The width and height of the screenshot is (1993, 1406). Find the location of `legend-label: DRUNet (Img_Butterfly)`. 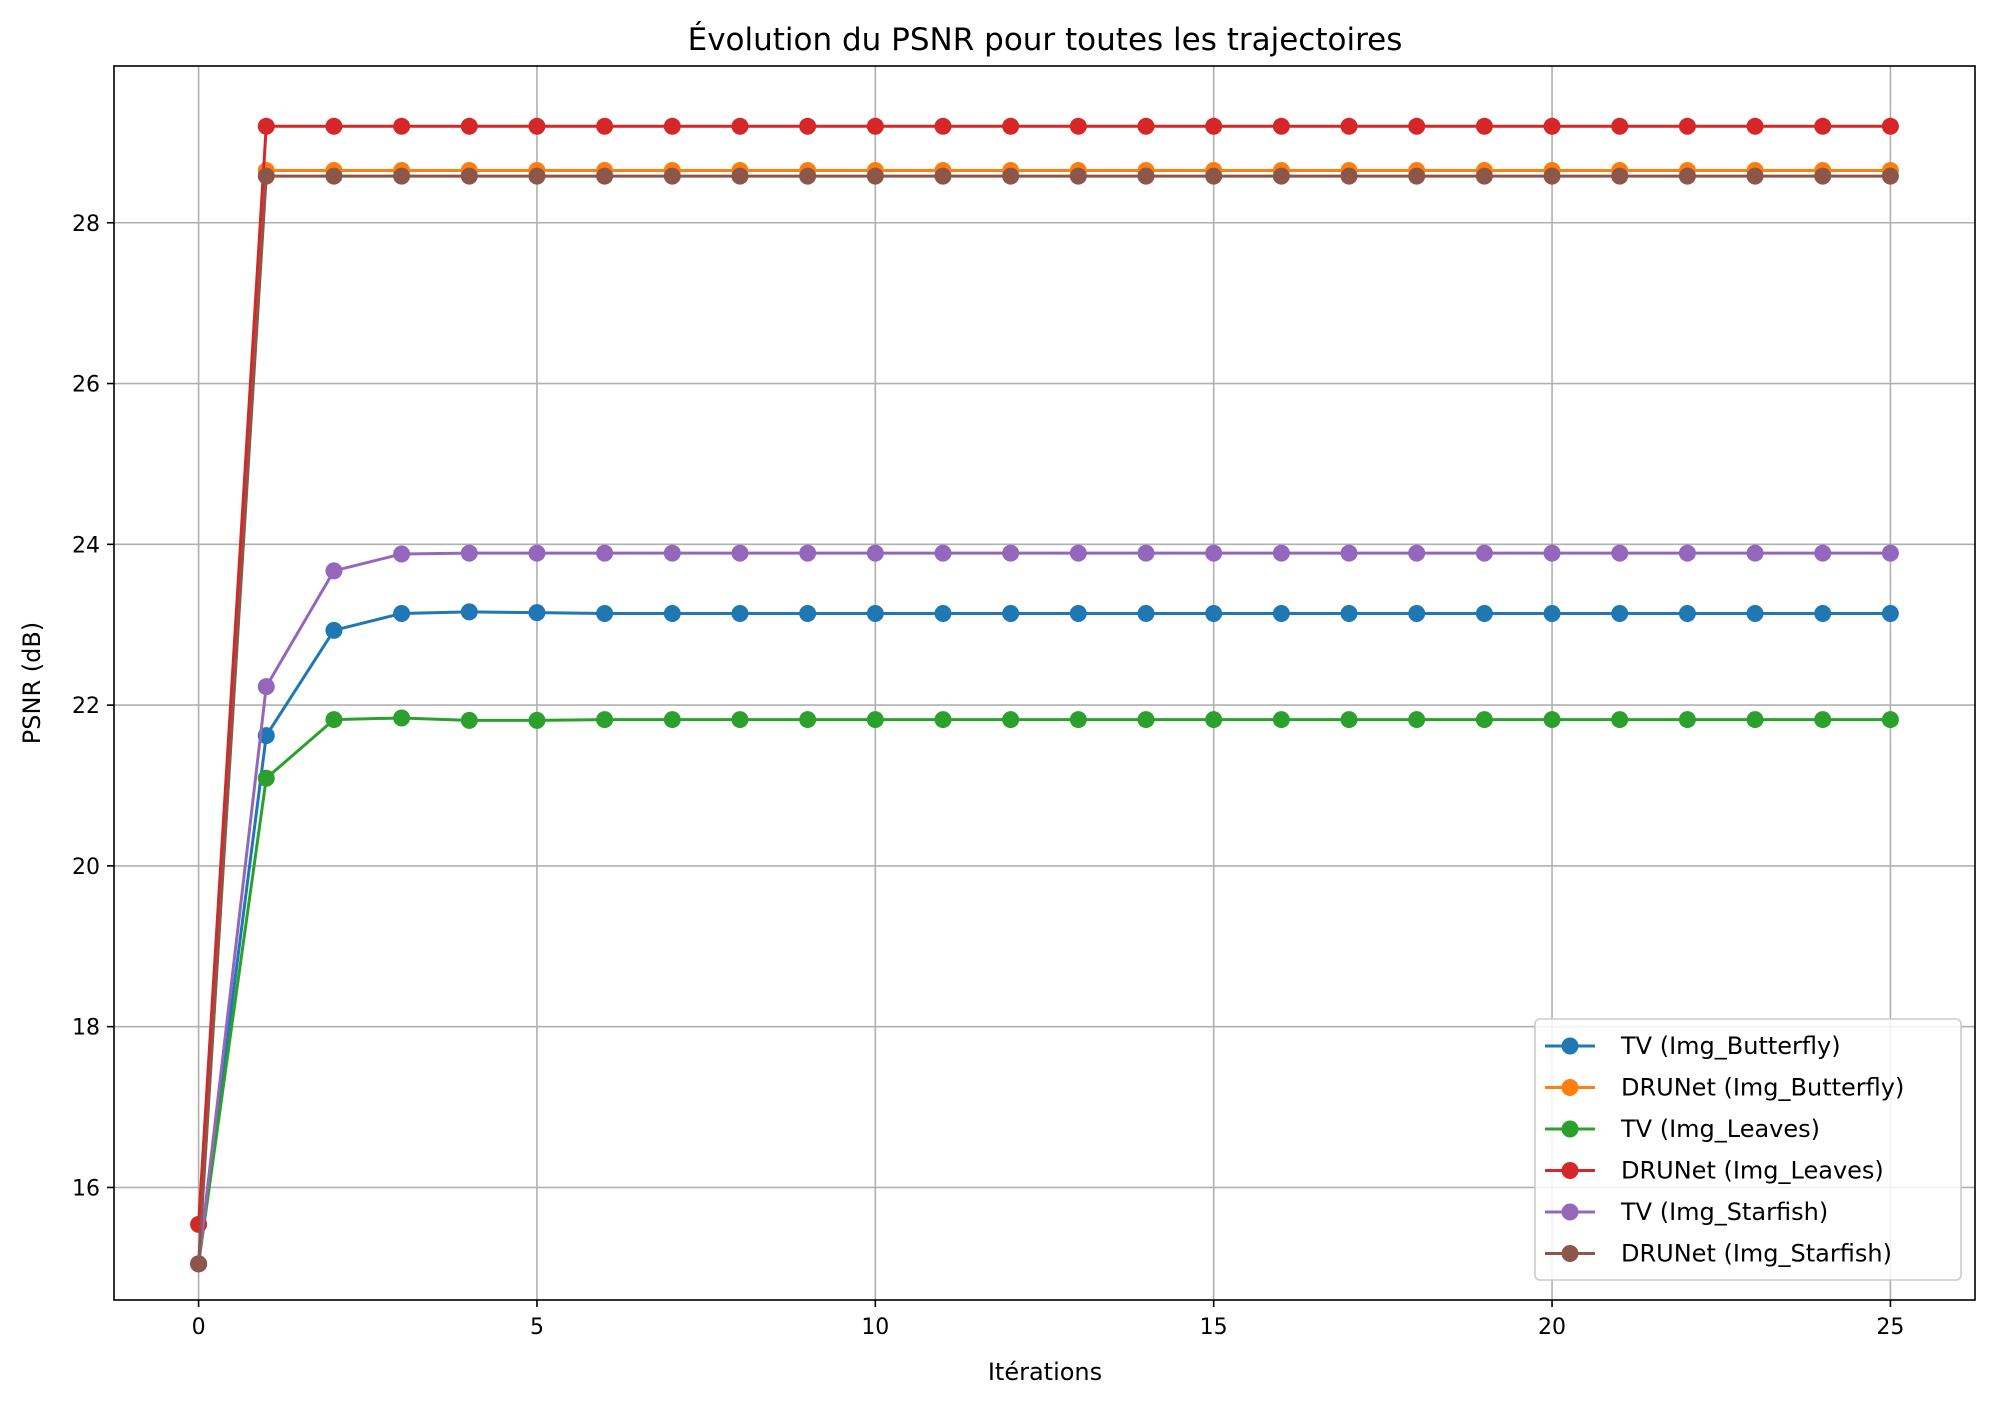

legend-label: DRUNet (Img_Butterfly) is located at coordinates (1762, 1088).